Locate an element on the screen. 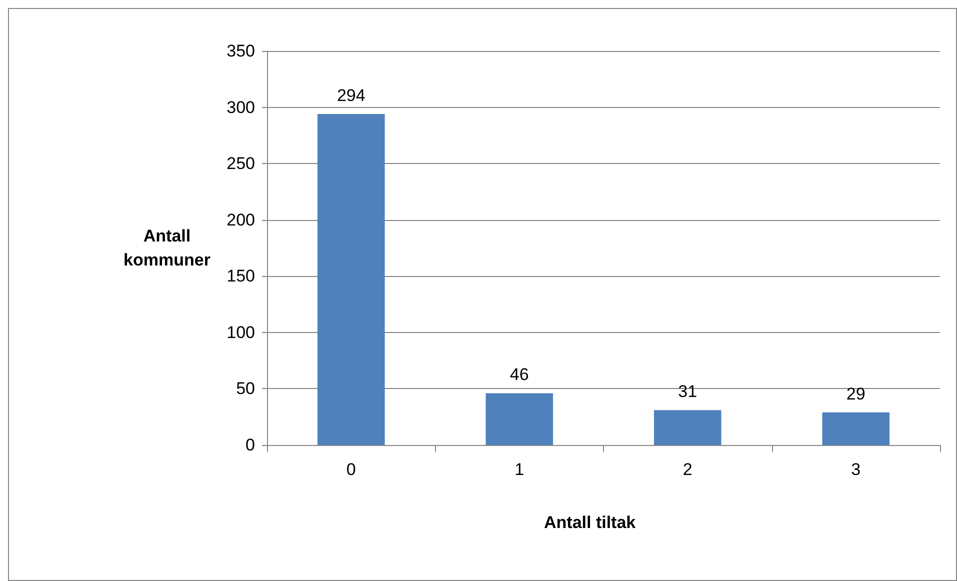 This screenshot has width=957, height=581. y-tick-label: 100 is located at coordinates (240, 332).